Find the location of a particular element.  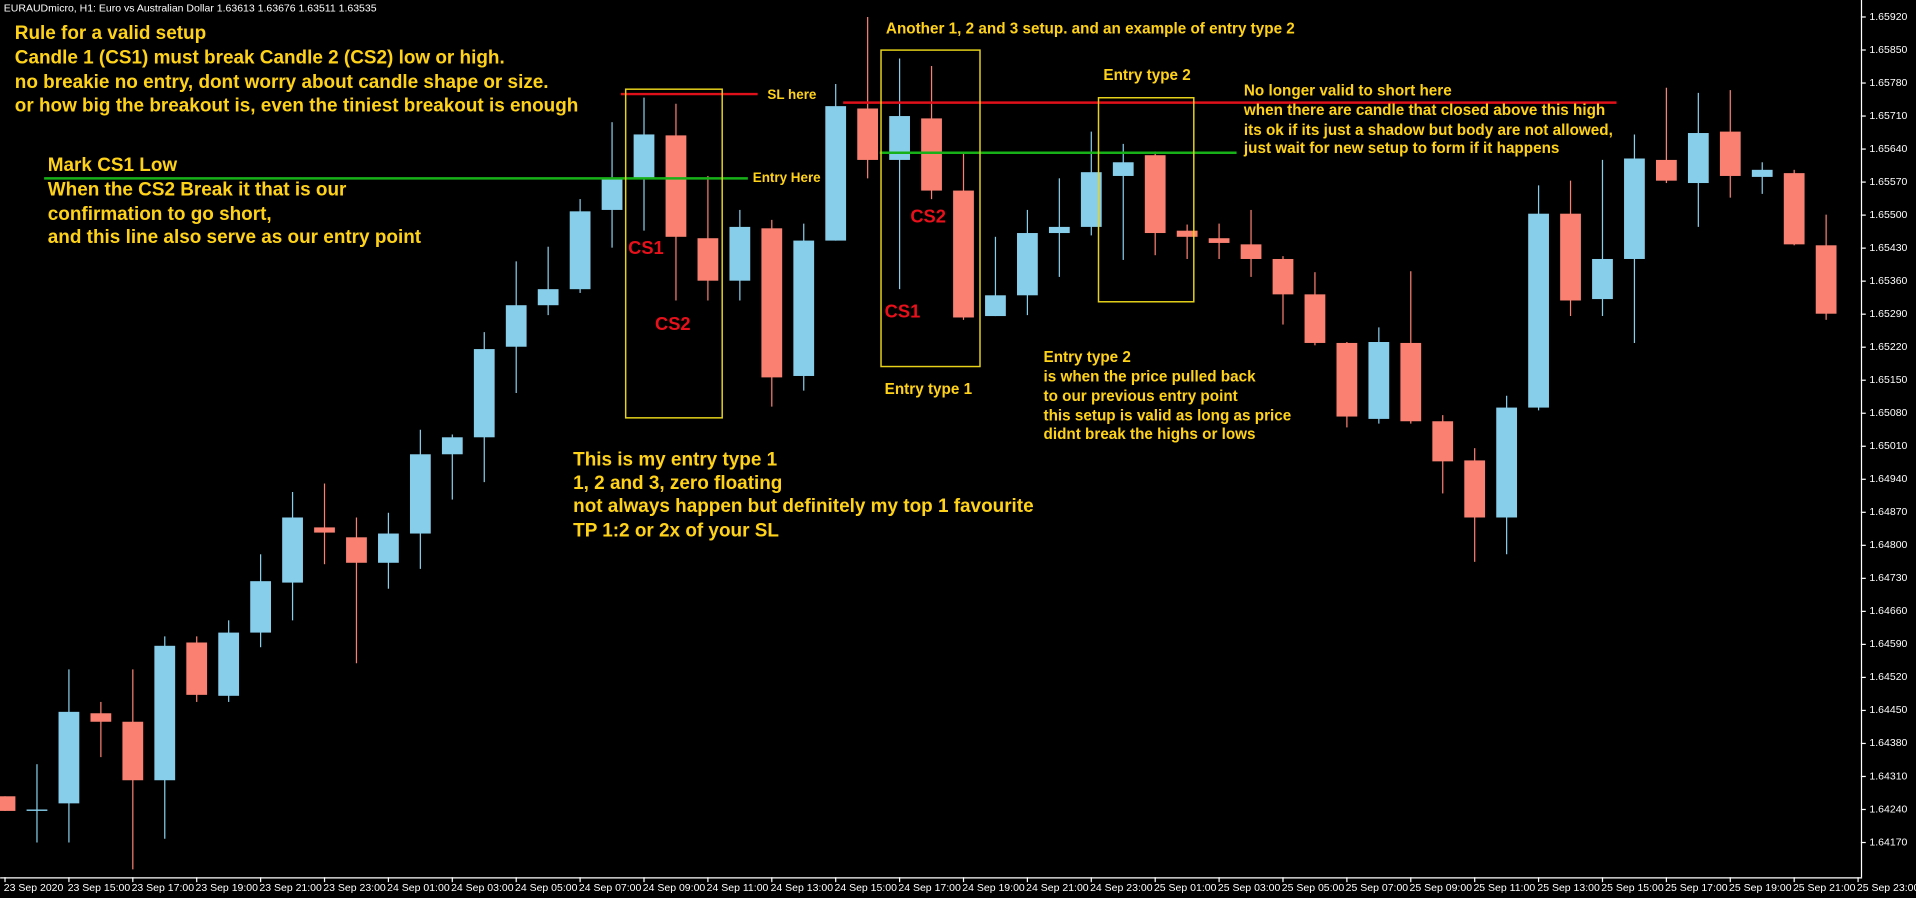

x-tick-label: 24 Sep 05:00 is located at coordinates (546, 888).